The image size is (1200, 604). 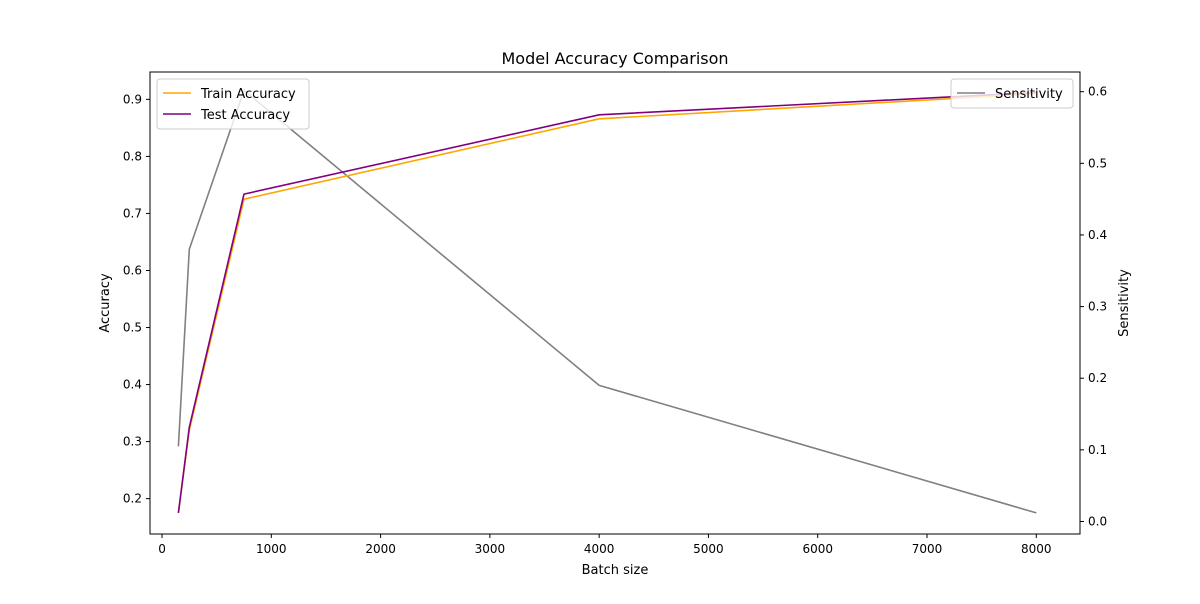 What do you see at coordinates (927, 549) in the screenshot?
I see `x-tick-label: 7000` at bounding box center [927, 549].